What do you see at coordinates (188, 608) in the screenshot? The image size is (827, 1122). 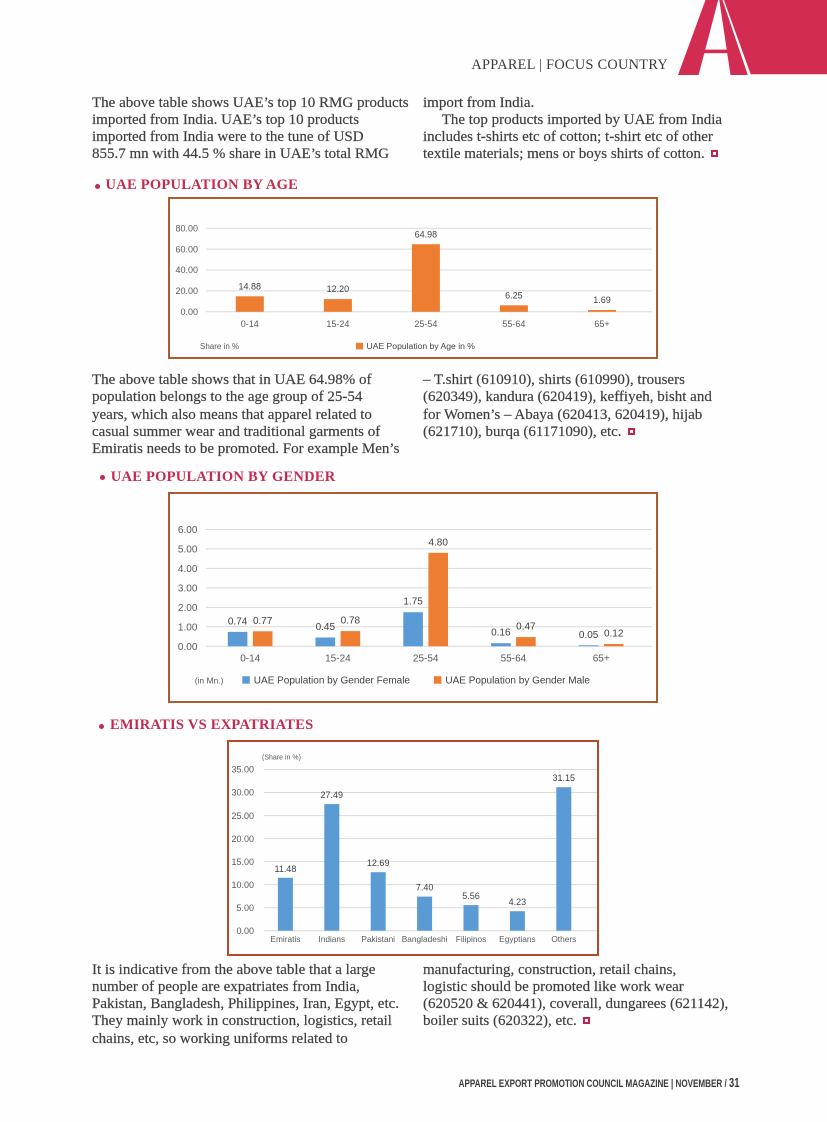 I see `svg-text: 2.00` at bounding box center [188, 608].